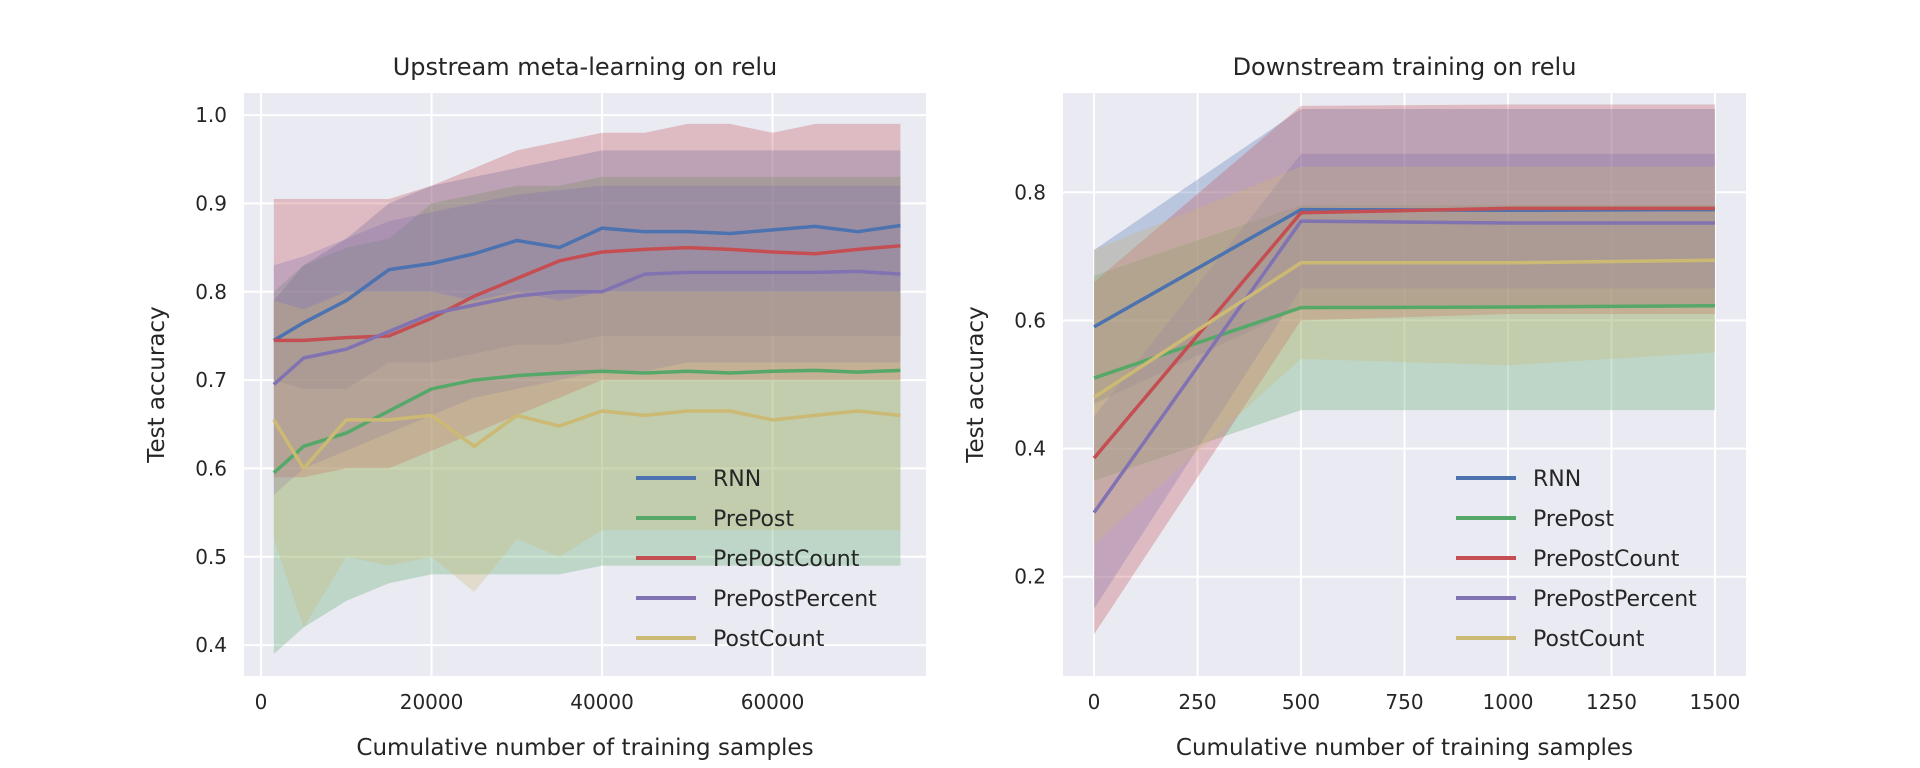 This screenshot has width=1920, height=768. I want to click on x-tick-label: 1250, so click(1611, 702).